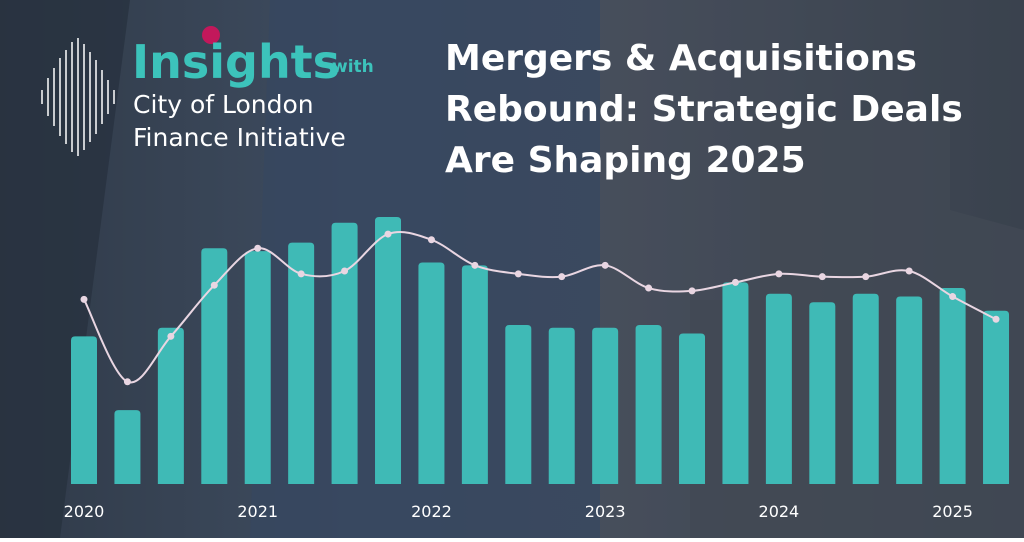 Image resolution: width=1024 pixels, height=542 pixels. Describe the element at coordinates (952, 511) in the screenshot. I see `x-tick-label: 2025` at that location.